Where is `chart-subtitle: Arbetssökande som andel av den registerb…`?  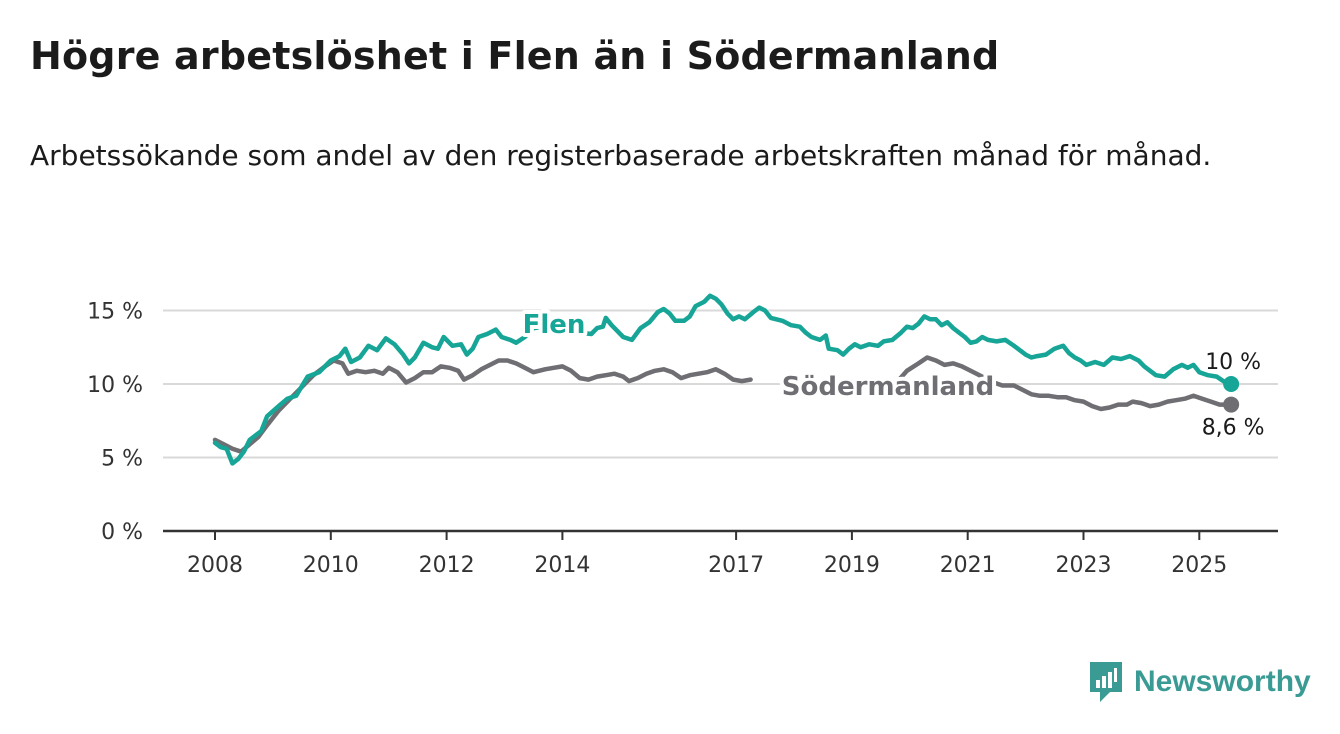
chart-subtitle: Arbetssökande som andel av den registerb… is located at coordinates (621, 155).